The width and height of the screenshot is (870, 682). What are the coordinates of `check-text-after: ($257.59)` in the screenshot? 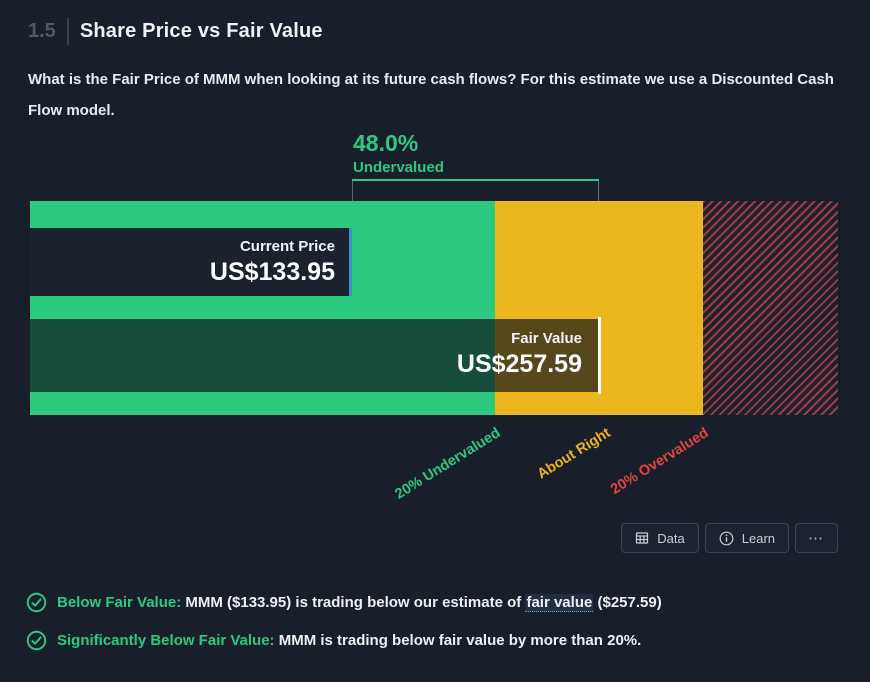 It's located at (627, 602).